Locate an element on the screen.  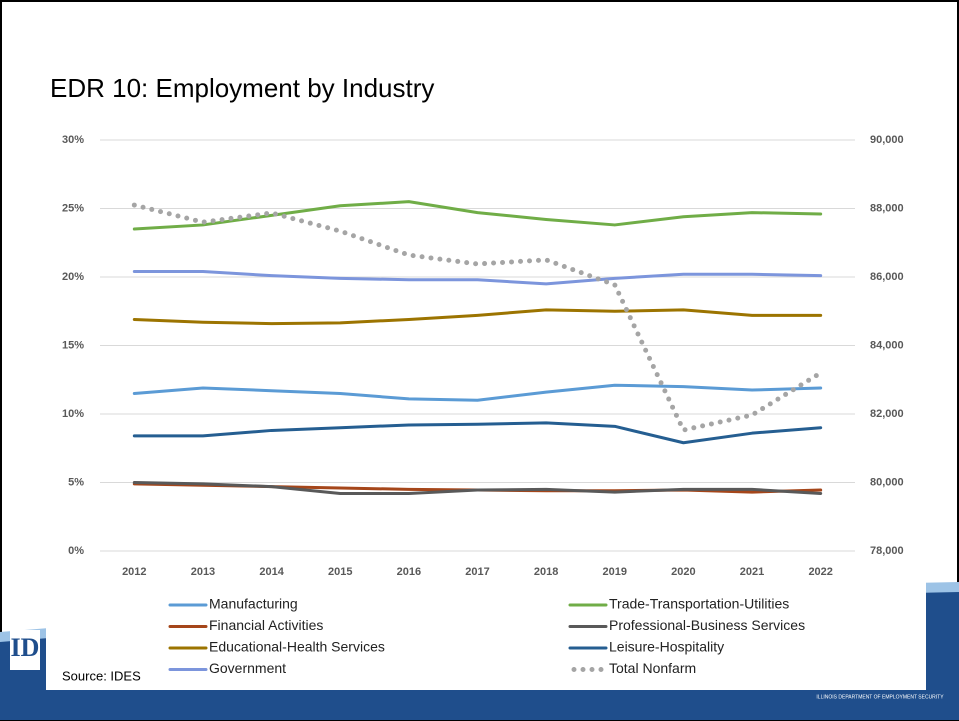
x-tick-label: 2013 is located at coordinates (203, 572).